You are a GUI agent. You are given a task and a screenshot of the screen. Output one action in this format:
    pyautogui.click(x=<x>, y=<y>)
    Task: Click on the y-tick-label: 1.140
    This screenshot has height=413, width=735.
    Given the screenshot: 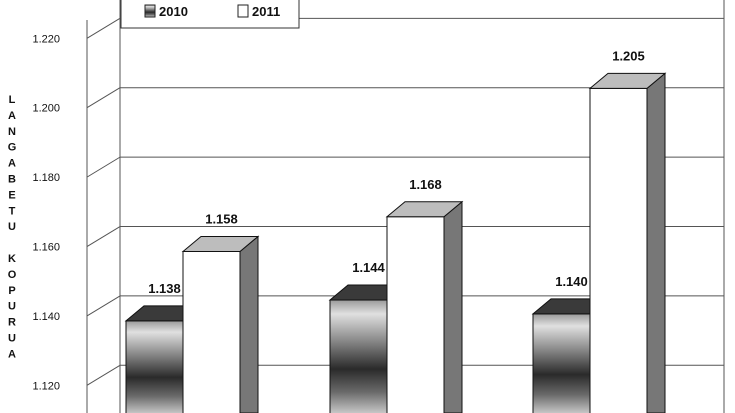 What is the action you would take?
    pyautogui.click(x=46, y=317)
    